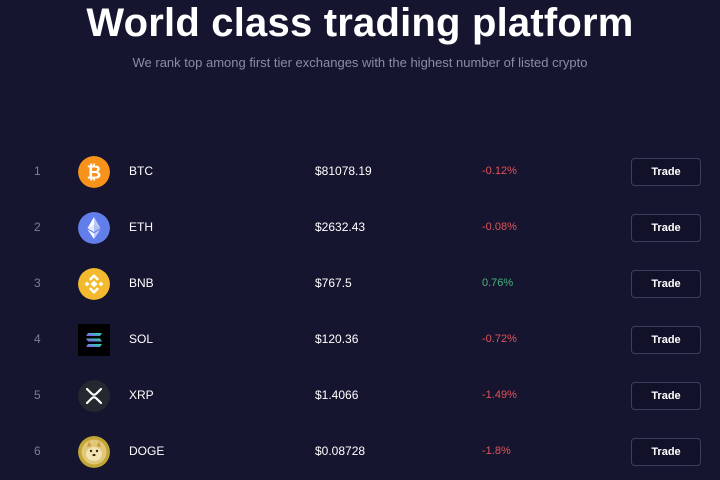  What do you see at coordinates (360, 284) in the screenshot?
I see `market-row-bnb: 3 BNB $767.5 0.76% Trade` at bounding box center [360, 284].